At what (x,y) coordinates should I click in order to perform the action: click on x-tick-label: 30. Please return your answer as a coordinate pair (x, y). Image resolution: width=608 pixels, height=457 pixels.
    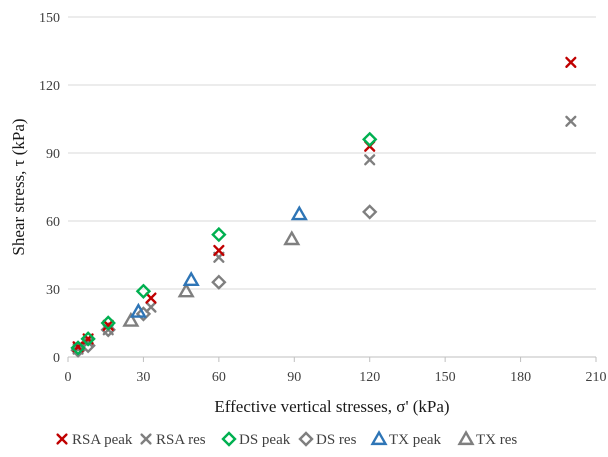
    Looking at the image, I should click on (143, 377).